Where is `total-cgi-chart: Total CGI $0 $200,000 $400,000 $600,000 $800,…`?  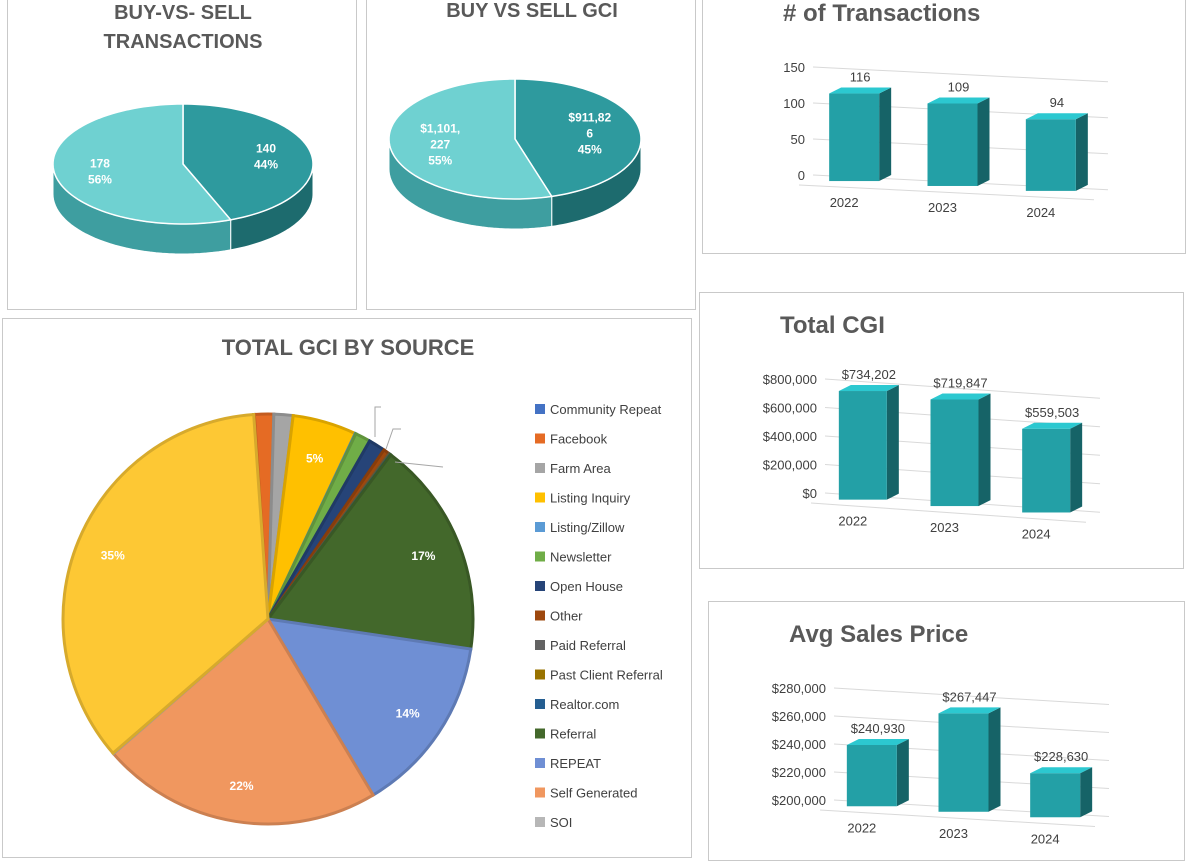 total-cgi-chart: Total CGI $0 $200,000 $400,000 $600,000 $800,… is located at coordinates (932, 426).